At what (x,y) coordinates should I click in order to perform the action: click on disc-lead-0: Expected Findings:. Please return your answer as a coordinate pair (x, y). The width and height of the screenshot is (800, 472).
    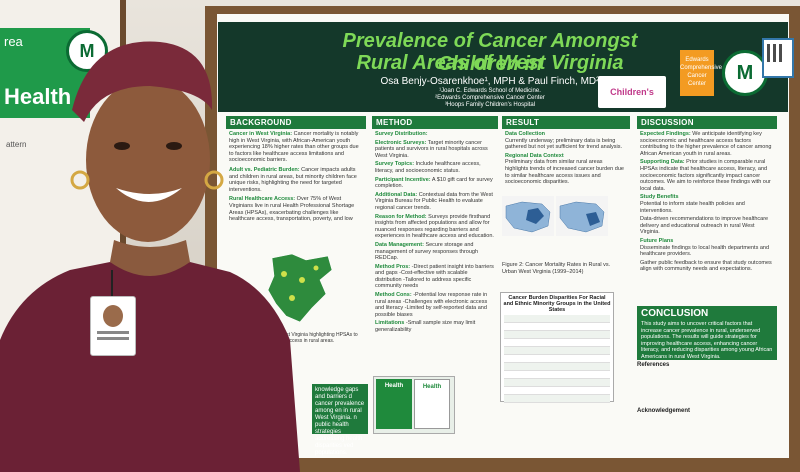
    Looking at the image, I should click on (665, 134).